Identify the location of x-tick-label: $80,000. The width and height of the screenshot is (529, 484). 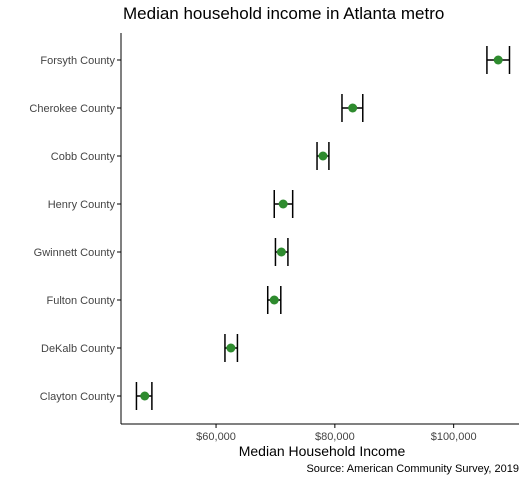
(335, 437).